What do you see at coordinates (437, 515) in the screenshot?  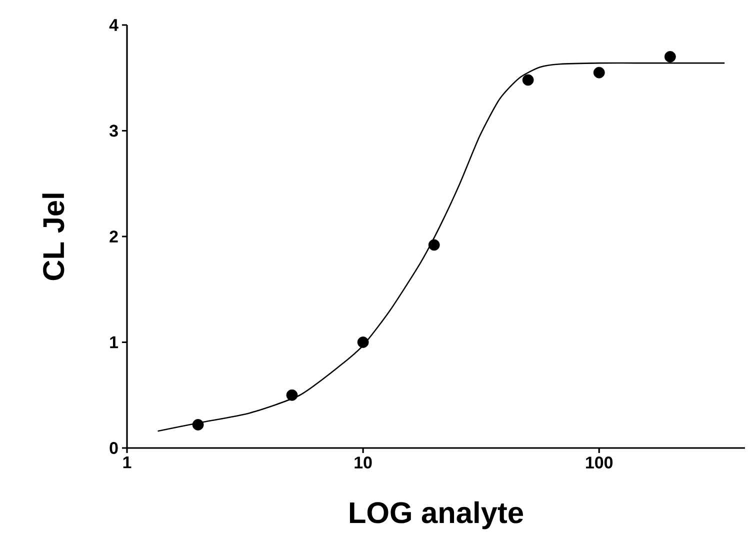 I see `x-axis-title: LOG analyte` at bounding box center [437, 515].